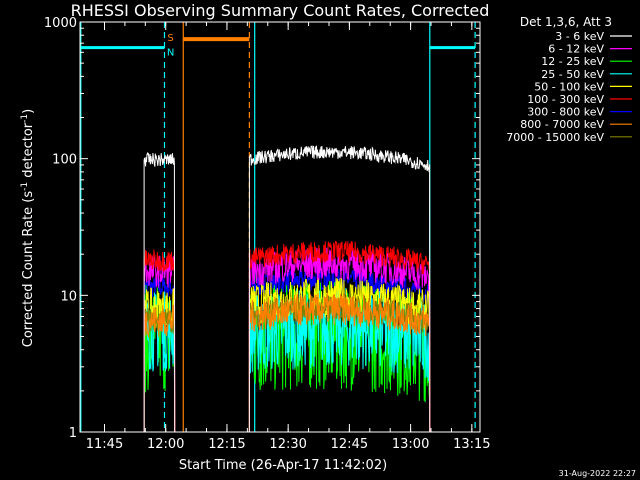  Describe the element at coordinates (569, 86) in the screenshot. I see `legend-entry-4: 50 - 100 keV` at that location.